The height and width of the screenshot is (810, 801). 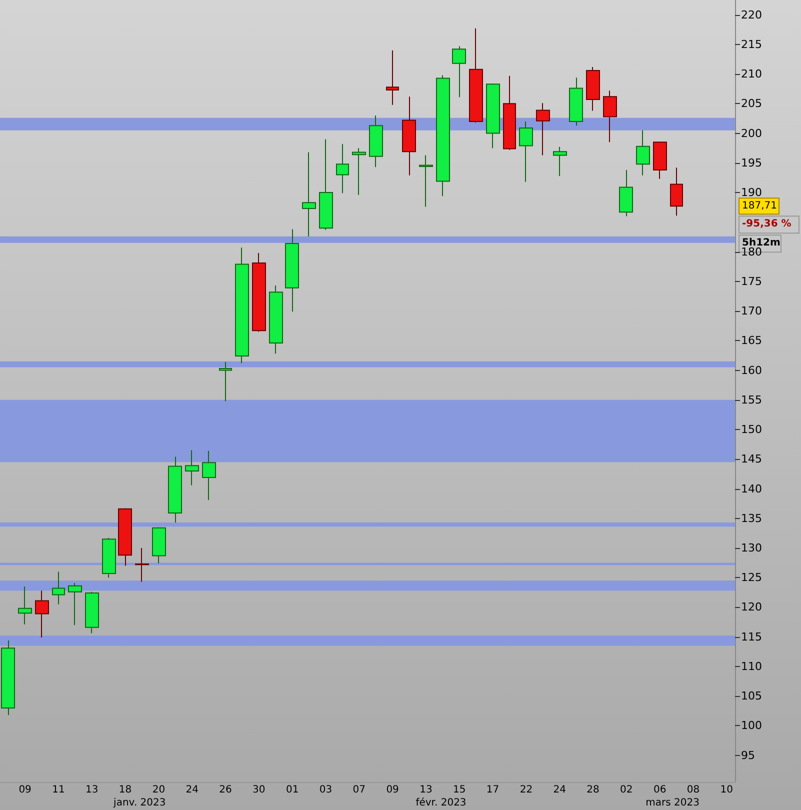 I want to click on y-tick-label: 190, so click(x=751, y=193).